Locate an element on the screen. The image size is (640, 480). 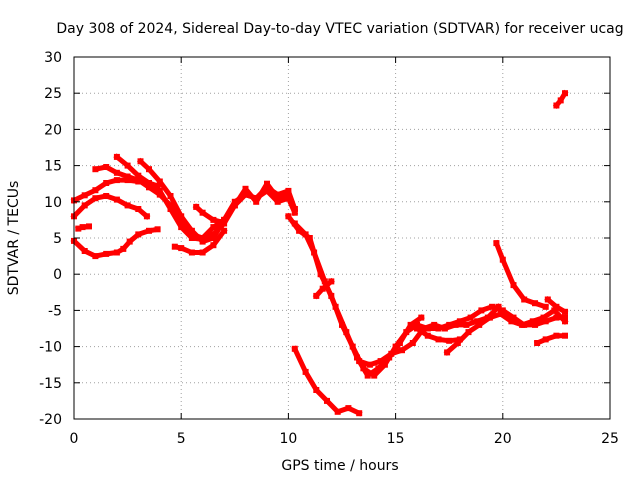
x-tick-label: 10 is located at coordinates (288, 439).